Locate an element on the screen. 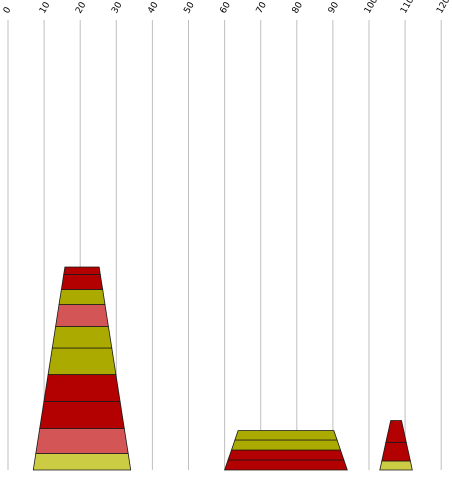 This screenshot has width=452, height=477. x-tick-label-100: 100 is located at coordinates (371, 8).